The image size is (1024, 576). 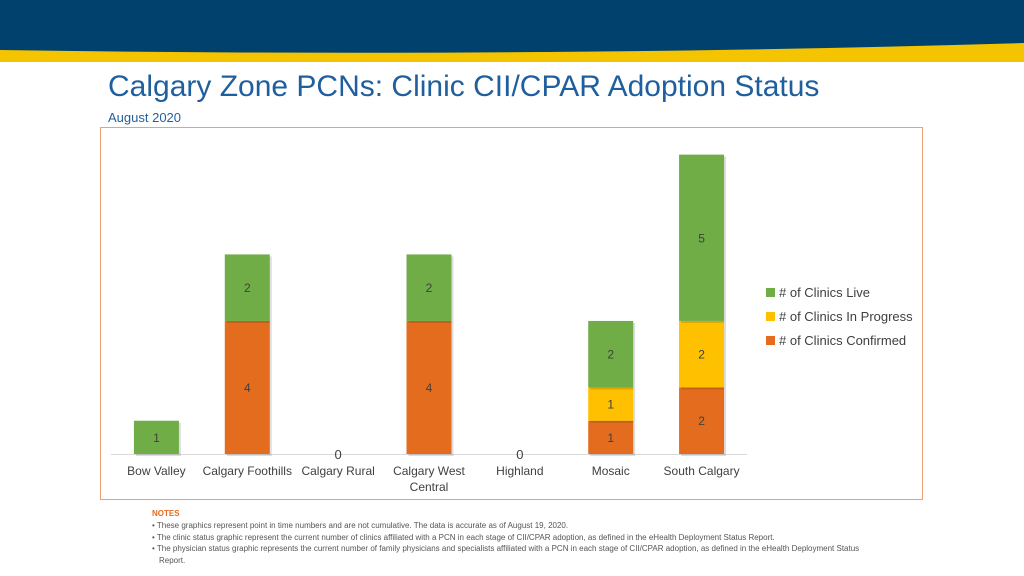 What do you see at coordinates (846, 316) in the screenshot?
I see `legend-label-in-progress: # of Clinics In Progress` at bounding box center [846, 316].